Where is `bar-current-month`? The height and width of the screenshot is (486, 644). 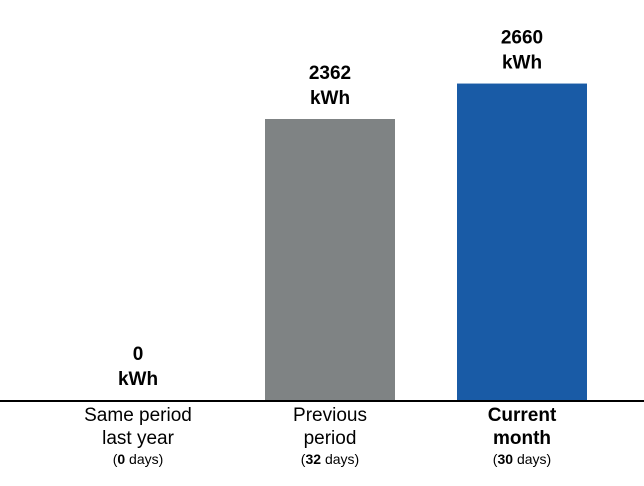 bar-current-month is located at coordinates (522, 242).